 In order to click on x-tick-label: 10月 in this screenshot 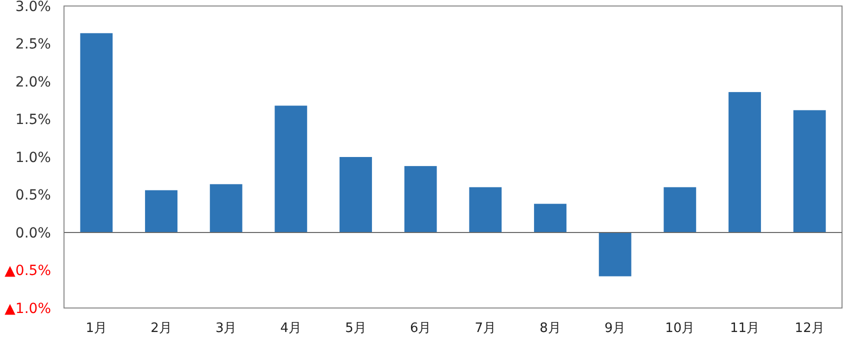, I will do `click(680, 328)`.